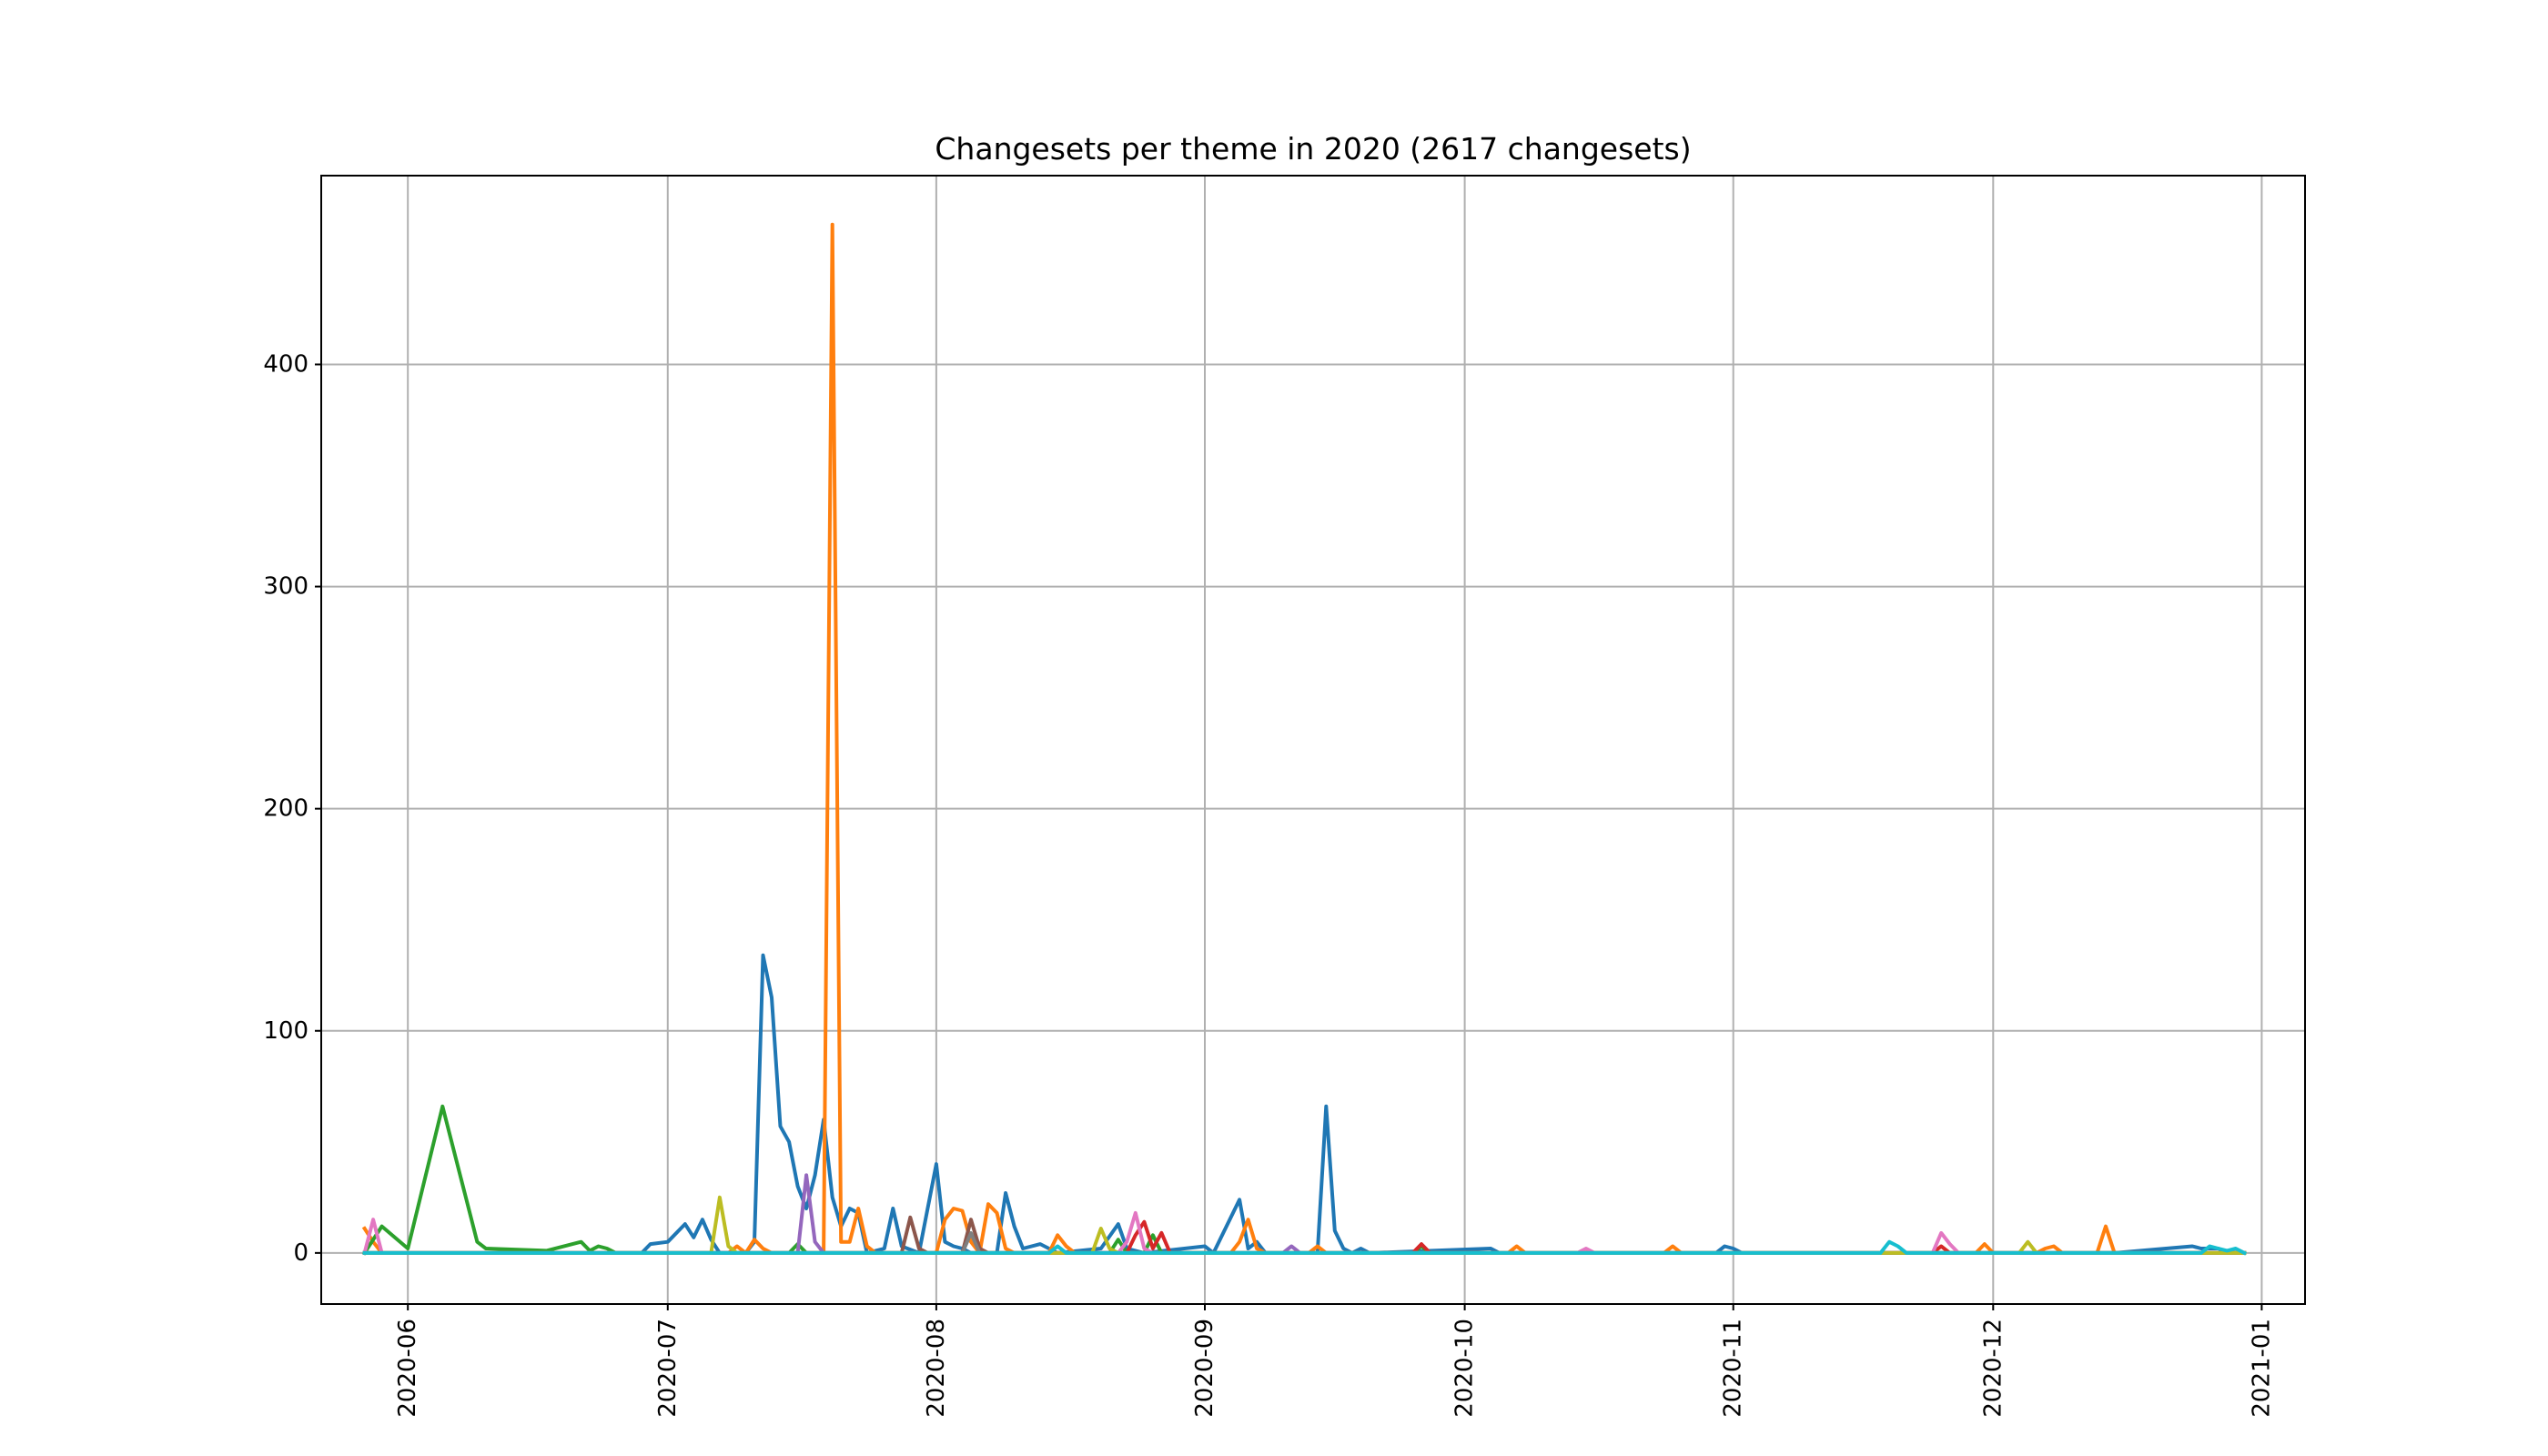 The image size is (2548, 1456). What do you see at coordinates (286, 587) in the screenshot?
I see `y-tick-label: 300` at bounding box center [286, 587].